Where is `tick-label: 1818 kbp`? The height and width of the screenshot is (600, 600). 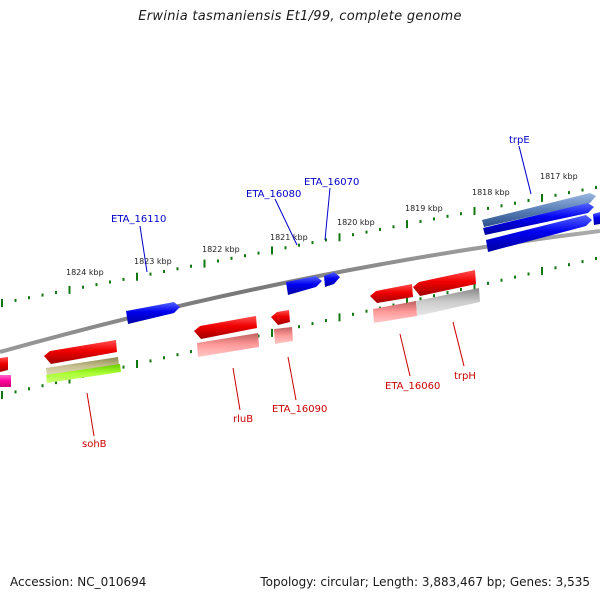
tick-label: 1818 kbp is located at coordinates (491, 192).